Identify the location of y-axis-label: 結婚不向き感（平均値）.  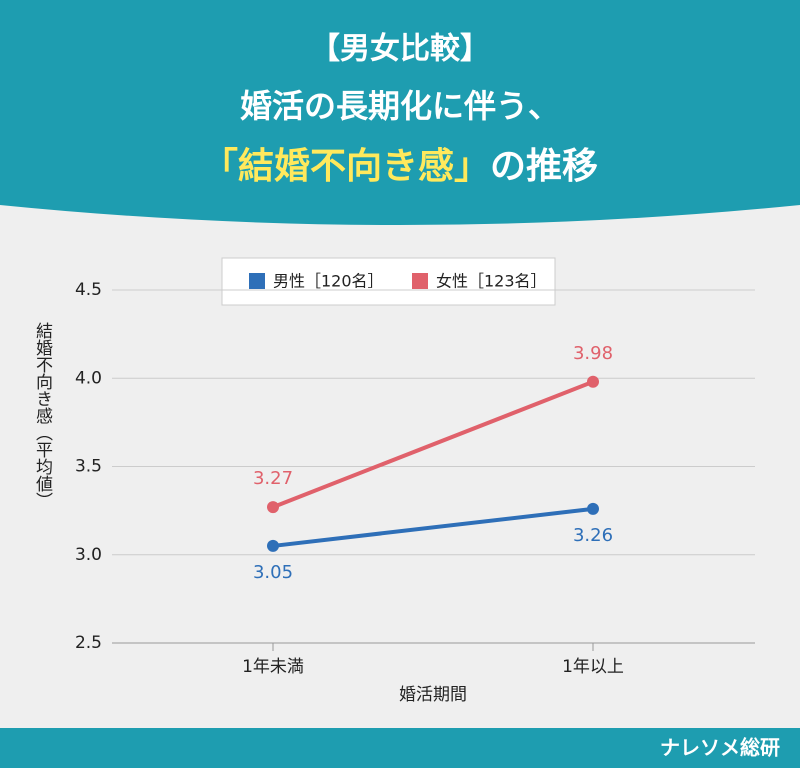
(42, 415).